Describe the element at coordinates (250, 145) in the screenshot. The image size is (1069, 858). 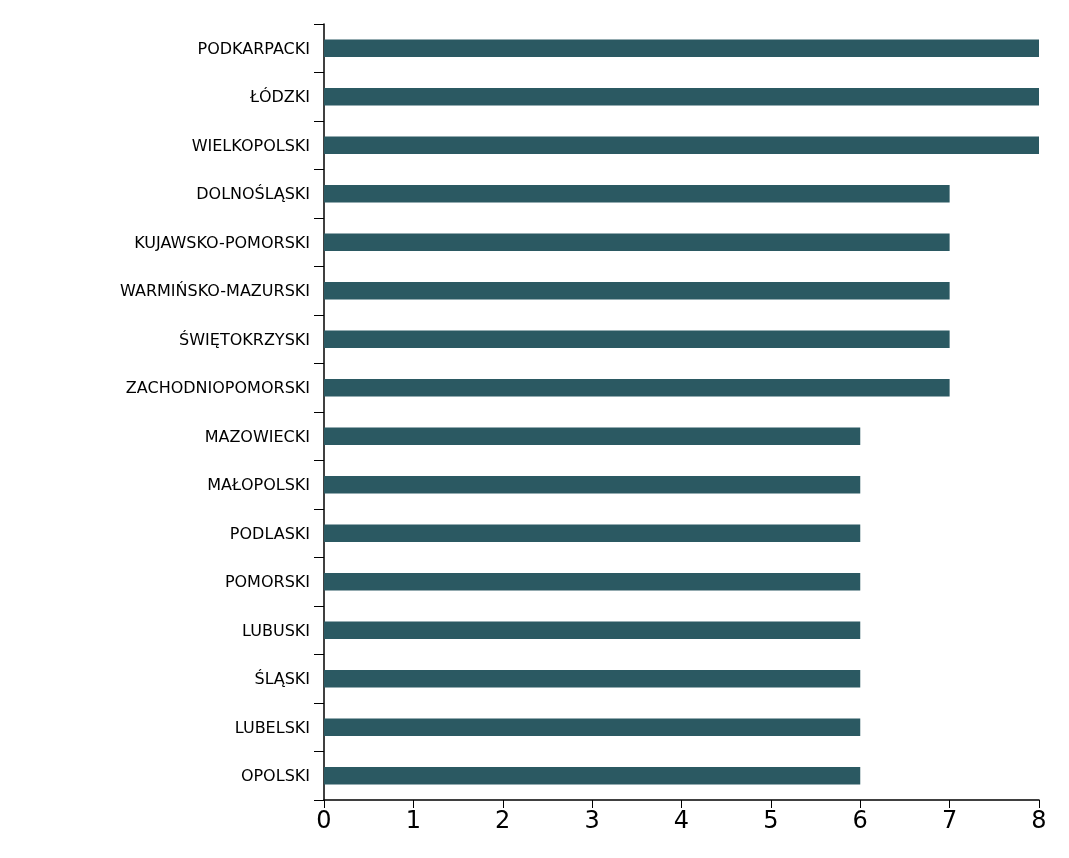
I see `y-tick-label: WIELKOPOLSKI` at that location.